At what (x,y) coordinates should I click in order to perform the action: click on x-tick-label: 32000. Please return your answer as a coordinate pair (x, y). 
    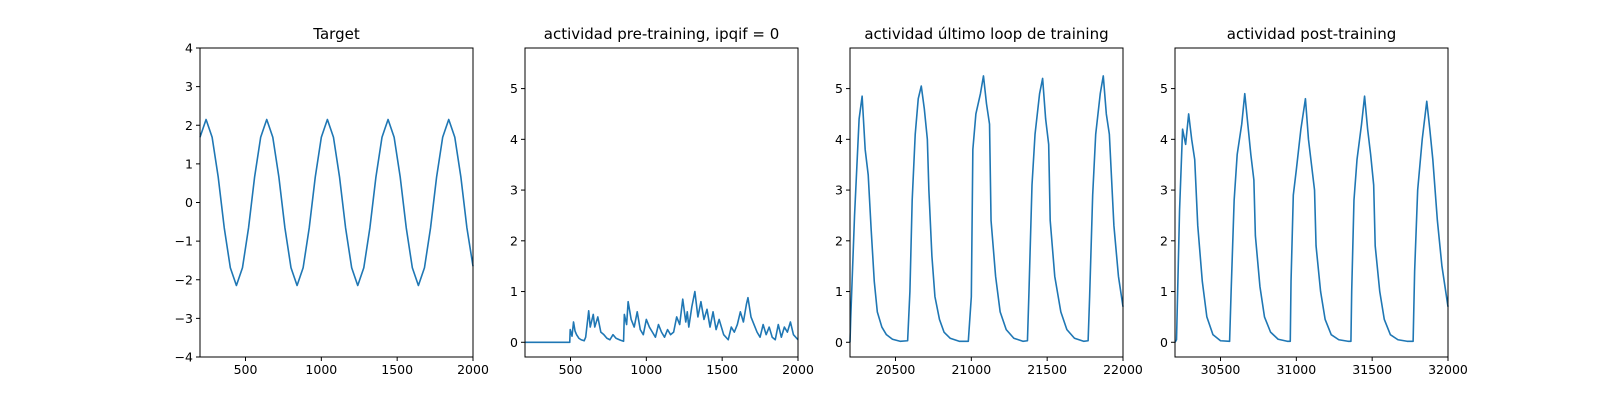
    Looking at the image, I should click on (1448, 369).